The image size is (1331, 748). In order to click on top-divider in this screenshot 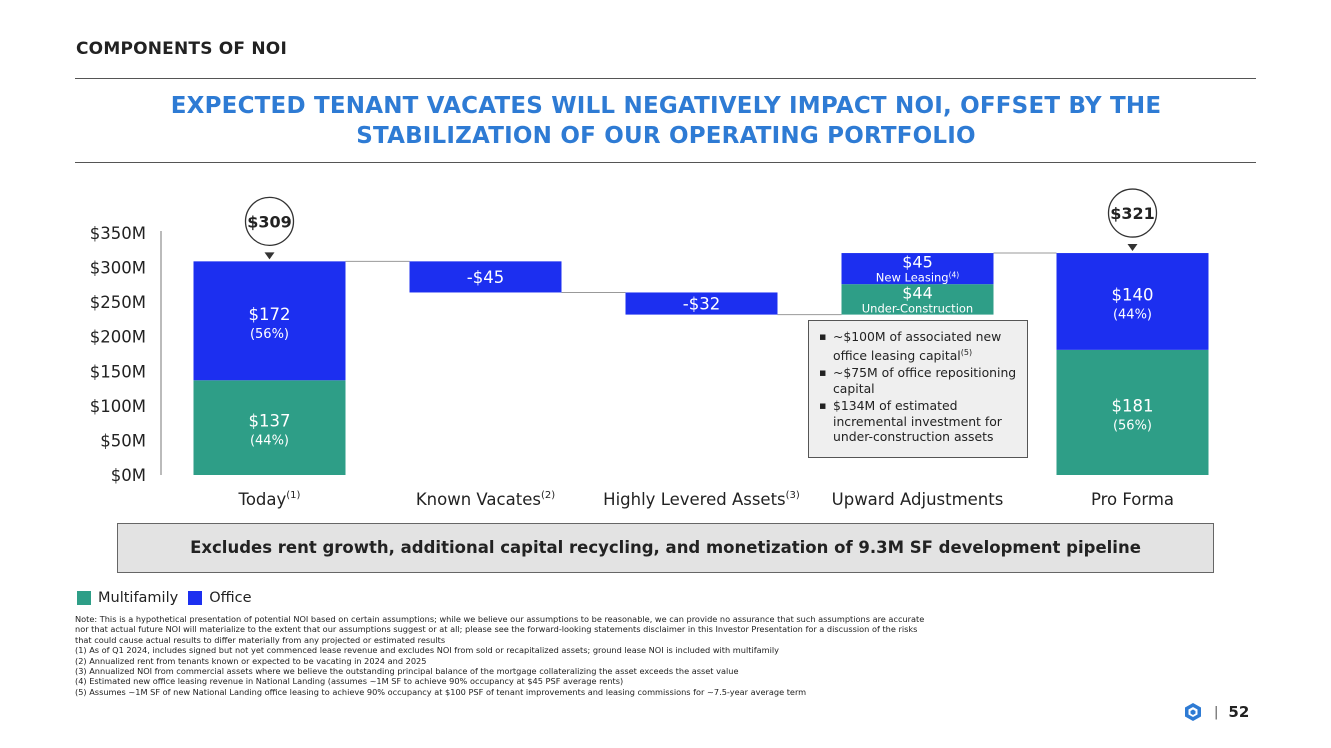, I will do `click(665, 78)`.